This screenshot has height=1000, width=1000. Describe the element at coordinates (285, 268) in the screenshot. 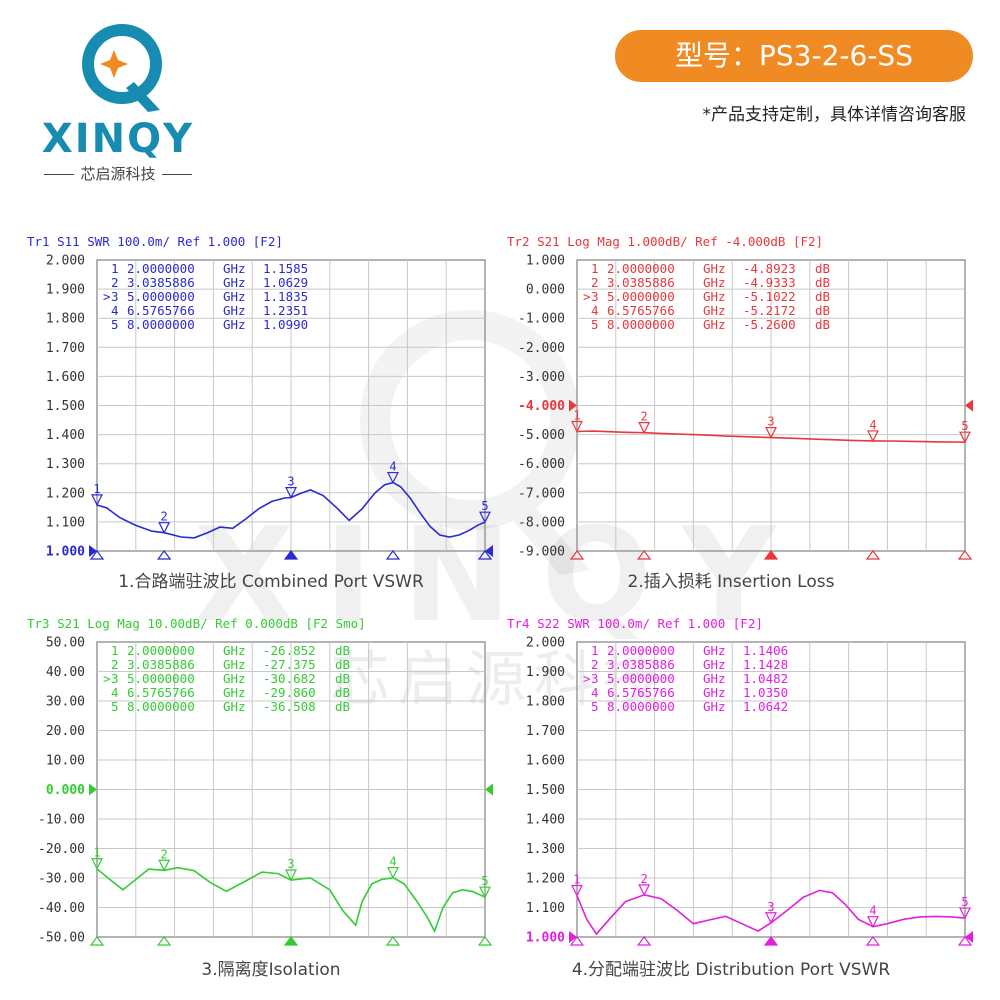

I see `tr1-marker-value: 1.1585` at that location.